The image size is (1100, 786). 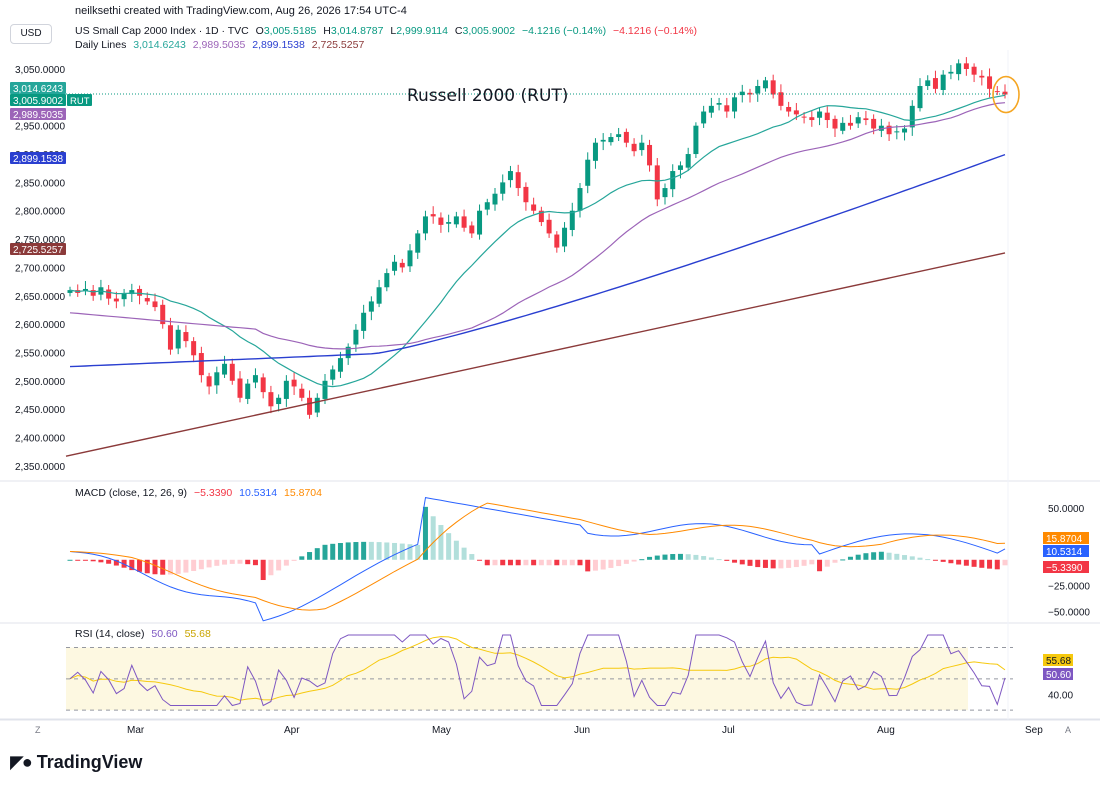 I want to click on price-badge, so click(x=38, y=88).